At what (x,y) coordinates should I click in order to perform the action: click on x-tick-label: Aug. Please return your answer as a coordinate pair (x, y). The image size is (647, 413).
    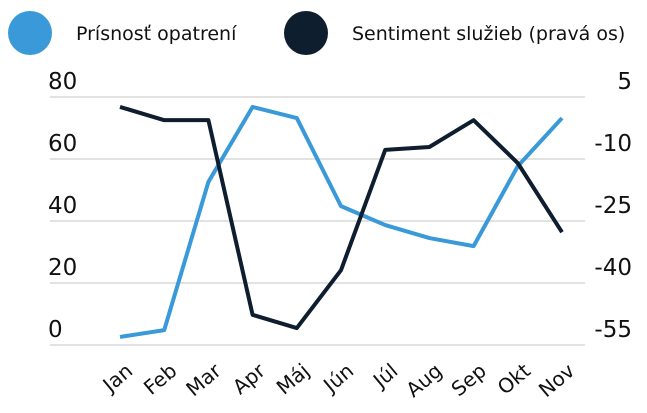
    Looking at the image, I should click on (423, 379).